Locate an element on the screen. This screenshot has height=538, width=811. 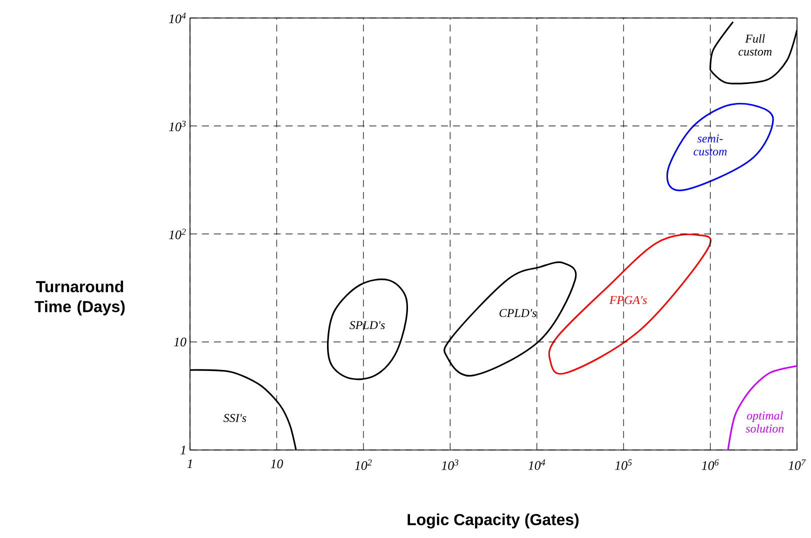
x-tick-label: 10$^{3}$ is located at coordinates (450, 464).